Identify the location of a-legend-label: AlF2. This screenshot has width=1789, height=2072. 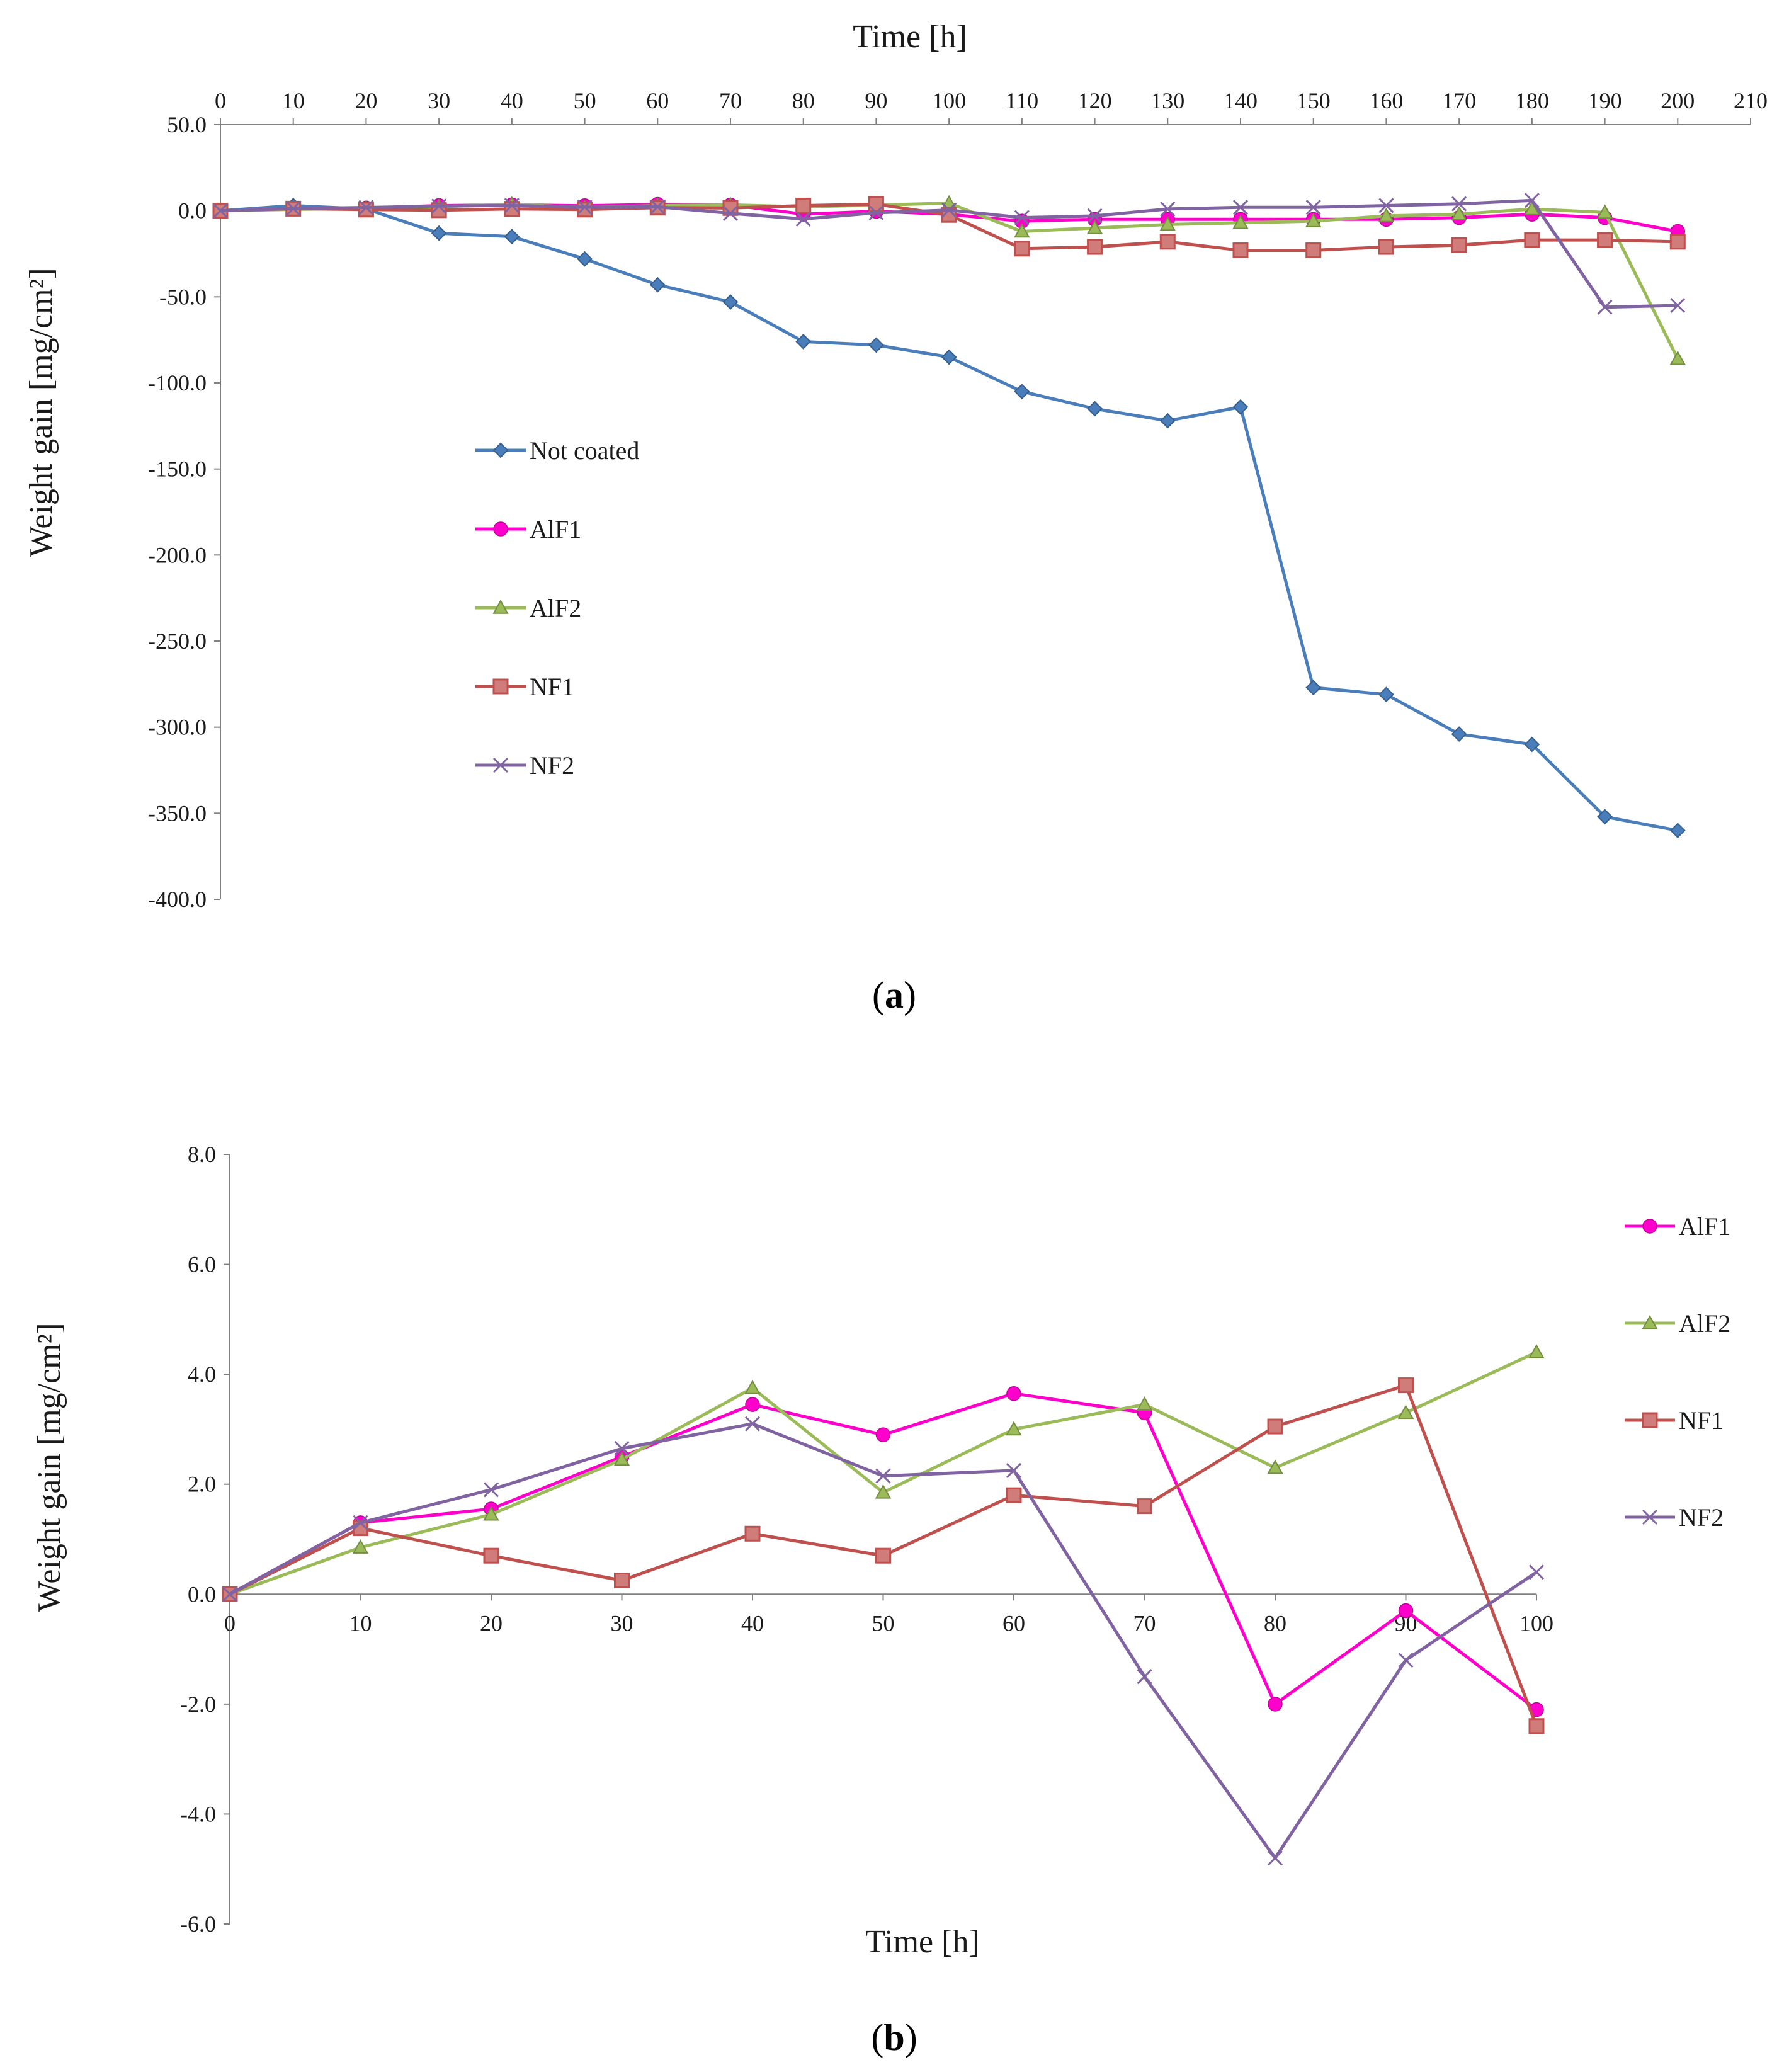
(555, 608).